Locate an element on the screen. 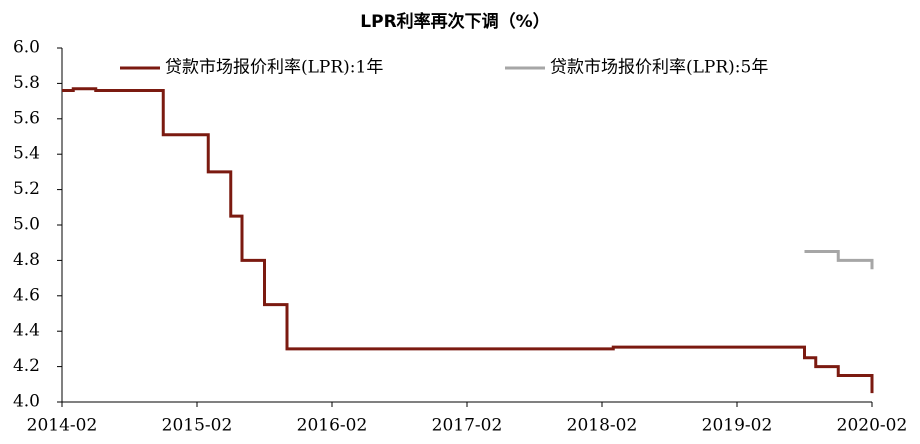  x-tick-label: 2017-02 is located at coordinates (467, 426).